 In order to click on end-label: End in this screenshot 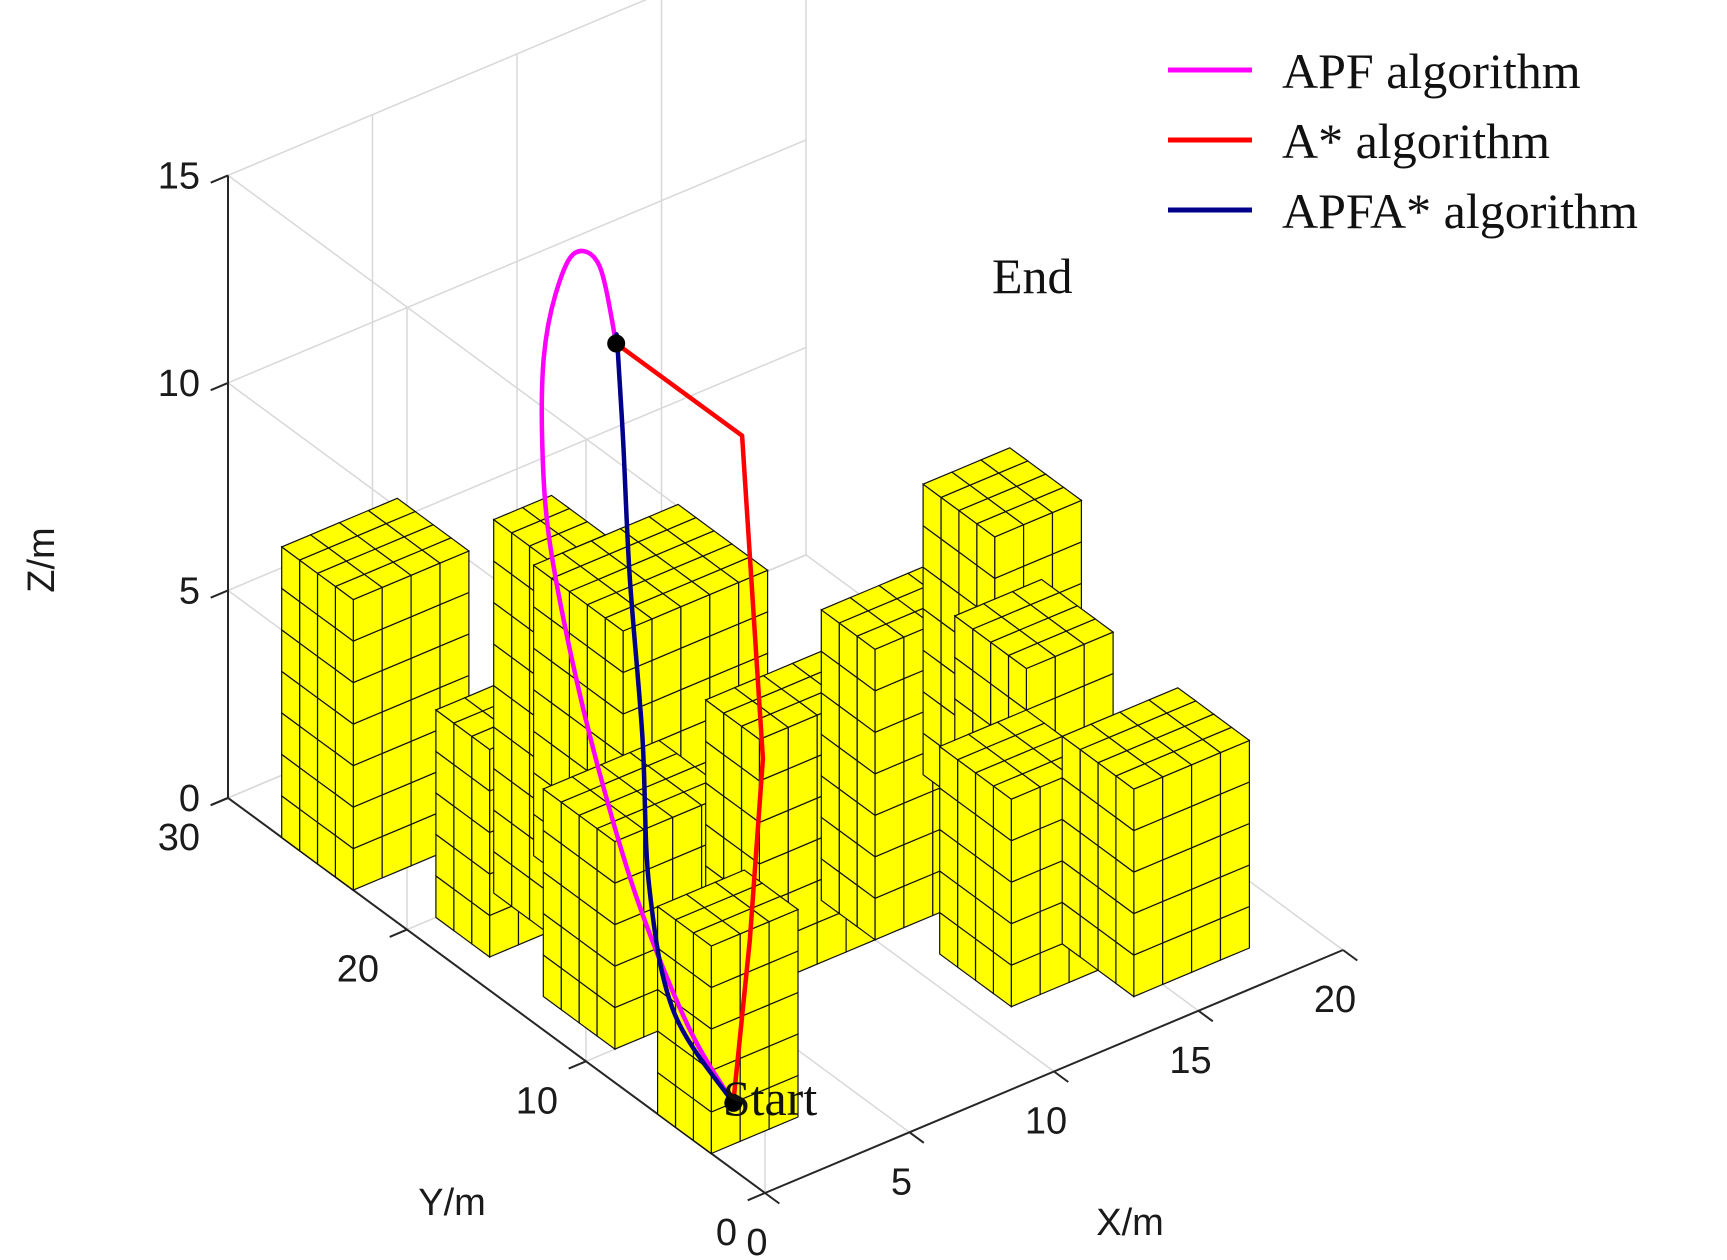, I will do `click(1032, 276)`.